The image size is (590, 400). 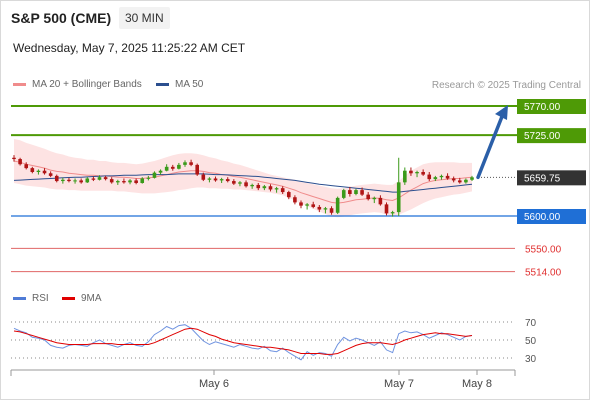 What do you see at coordinates (77, 84) in the screenshot?
I see `legend-ma20: MA 20 + Bollinger Bands` at bounding box center [77, 84].